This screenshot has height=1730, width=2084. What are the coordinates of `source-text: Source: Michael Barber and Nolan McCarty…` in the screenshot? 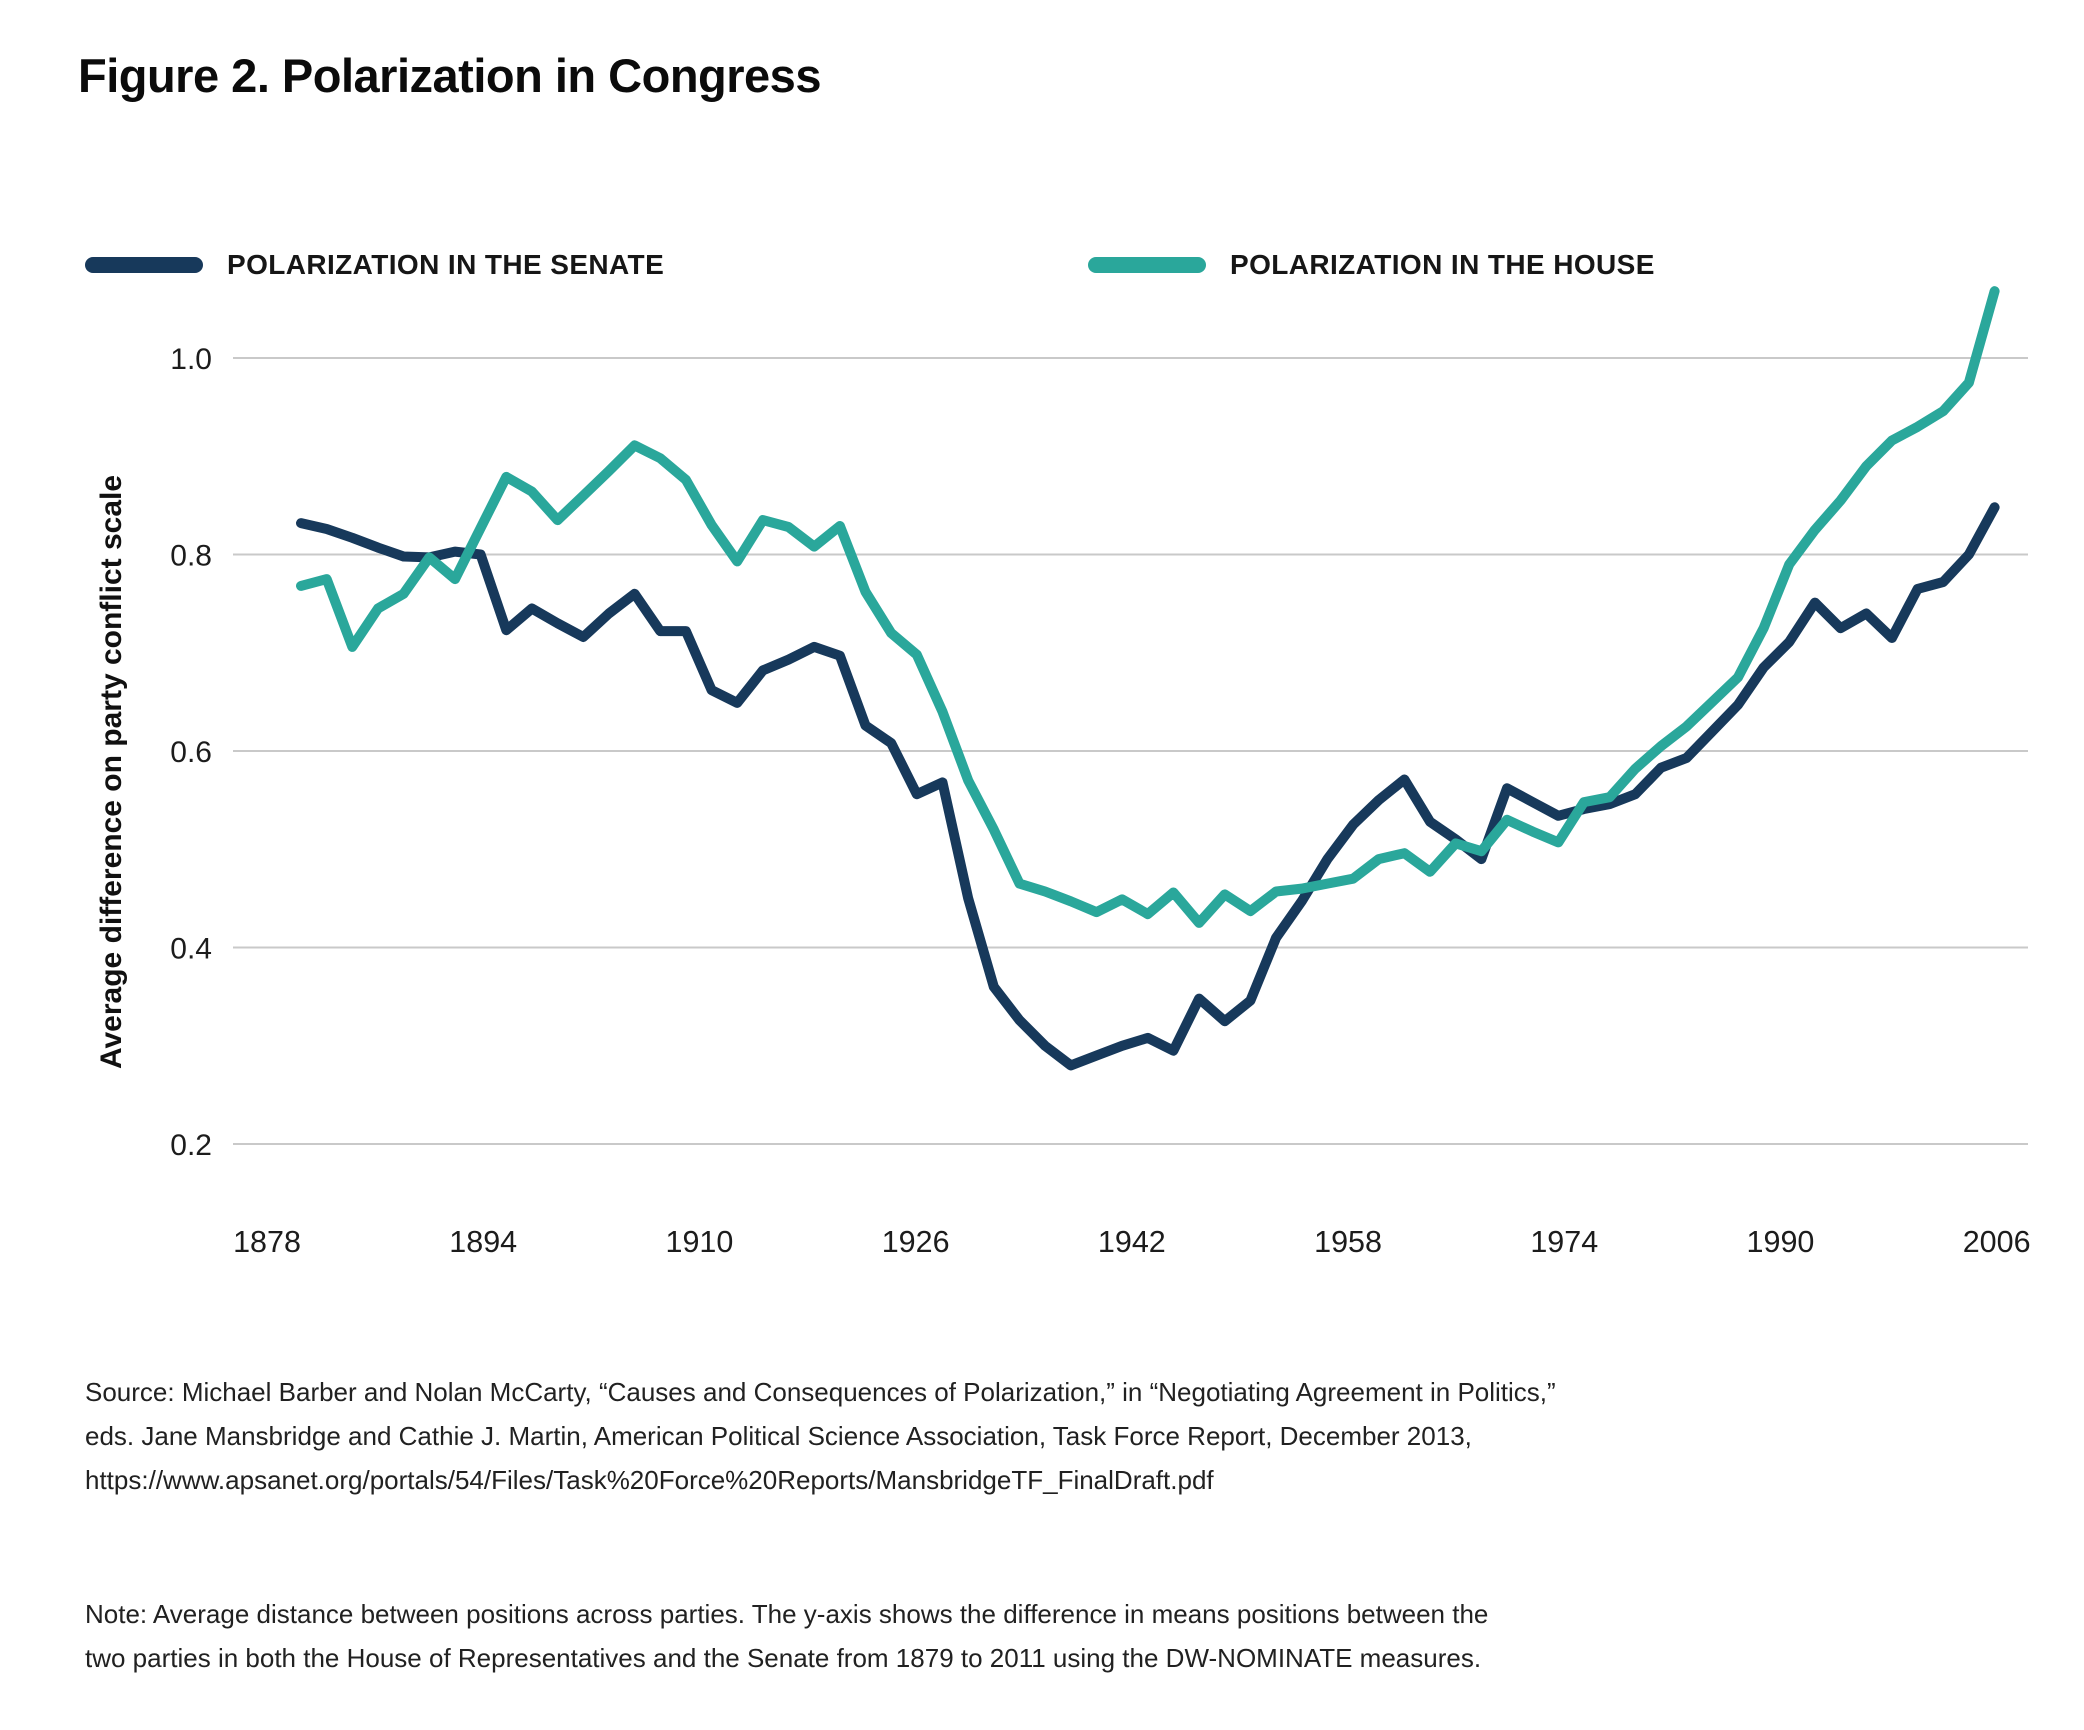 It's located at (820, 1436).